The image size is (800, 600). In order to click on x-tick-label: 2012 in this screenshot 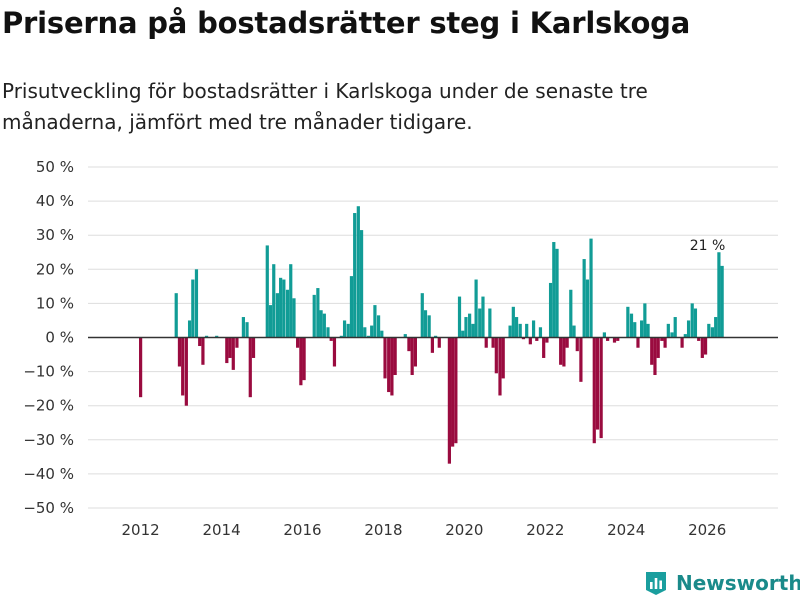, I will do `click(141, 530)`.